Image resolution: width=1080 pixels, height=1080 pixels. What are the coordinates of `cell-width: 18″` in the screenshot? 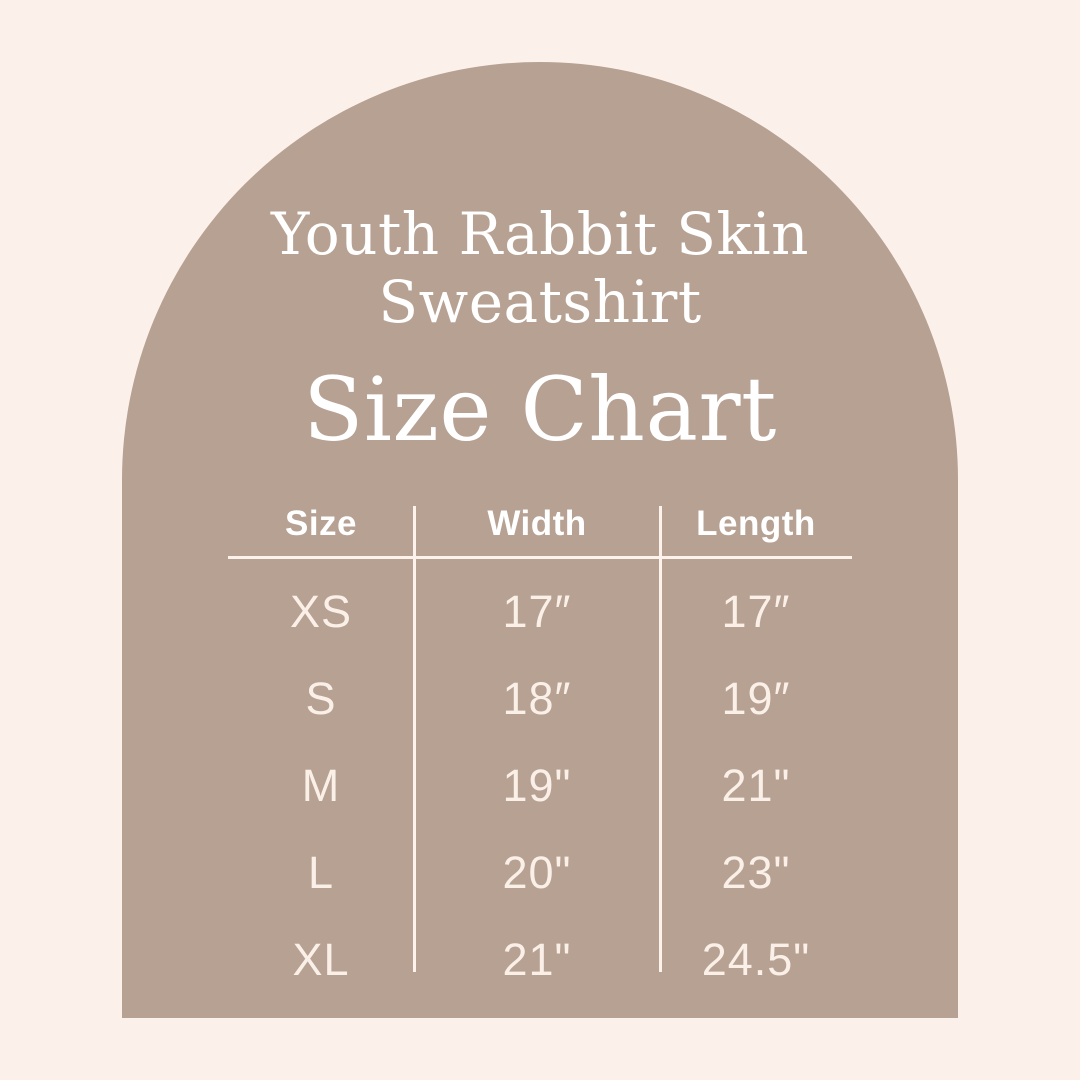 It's located at (537, 698).